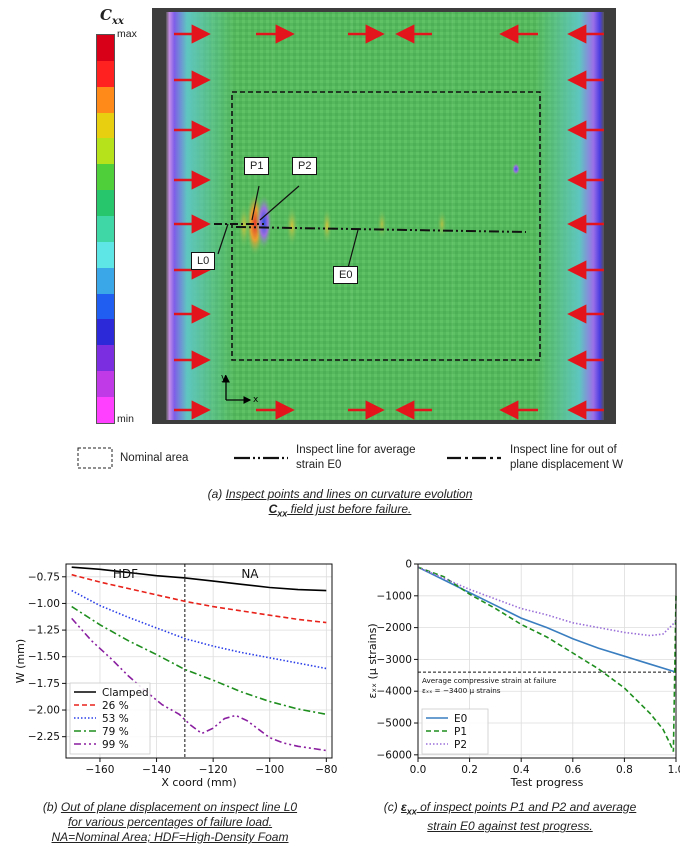 The width and height of the screenshot is (680, 864). I want to click on inspect-line-e0, so click(381, 229).